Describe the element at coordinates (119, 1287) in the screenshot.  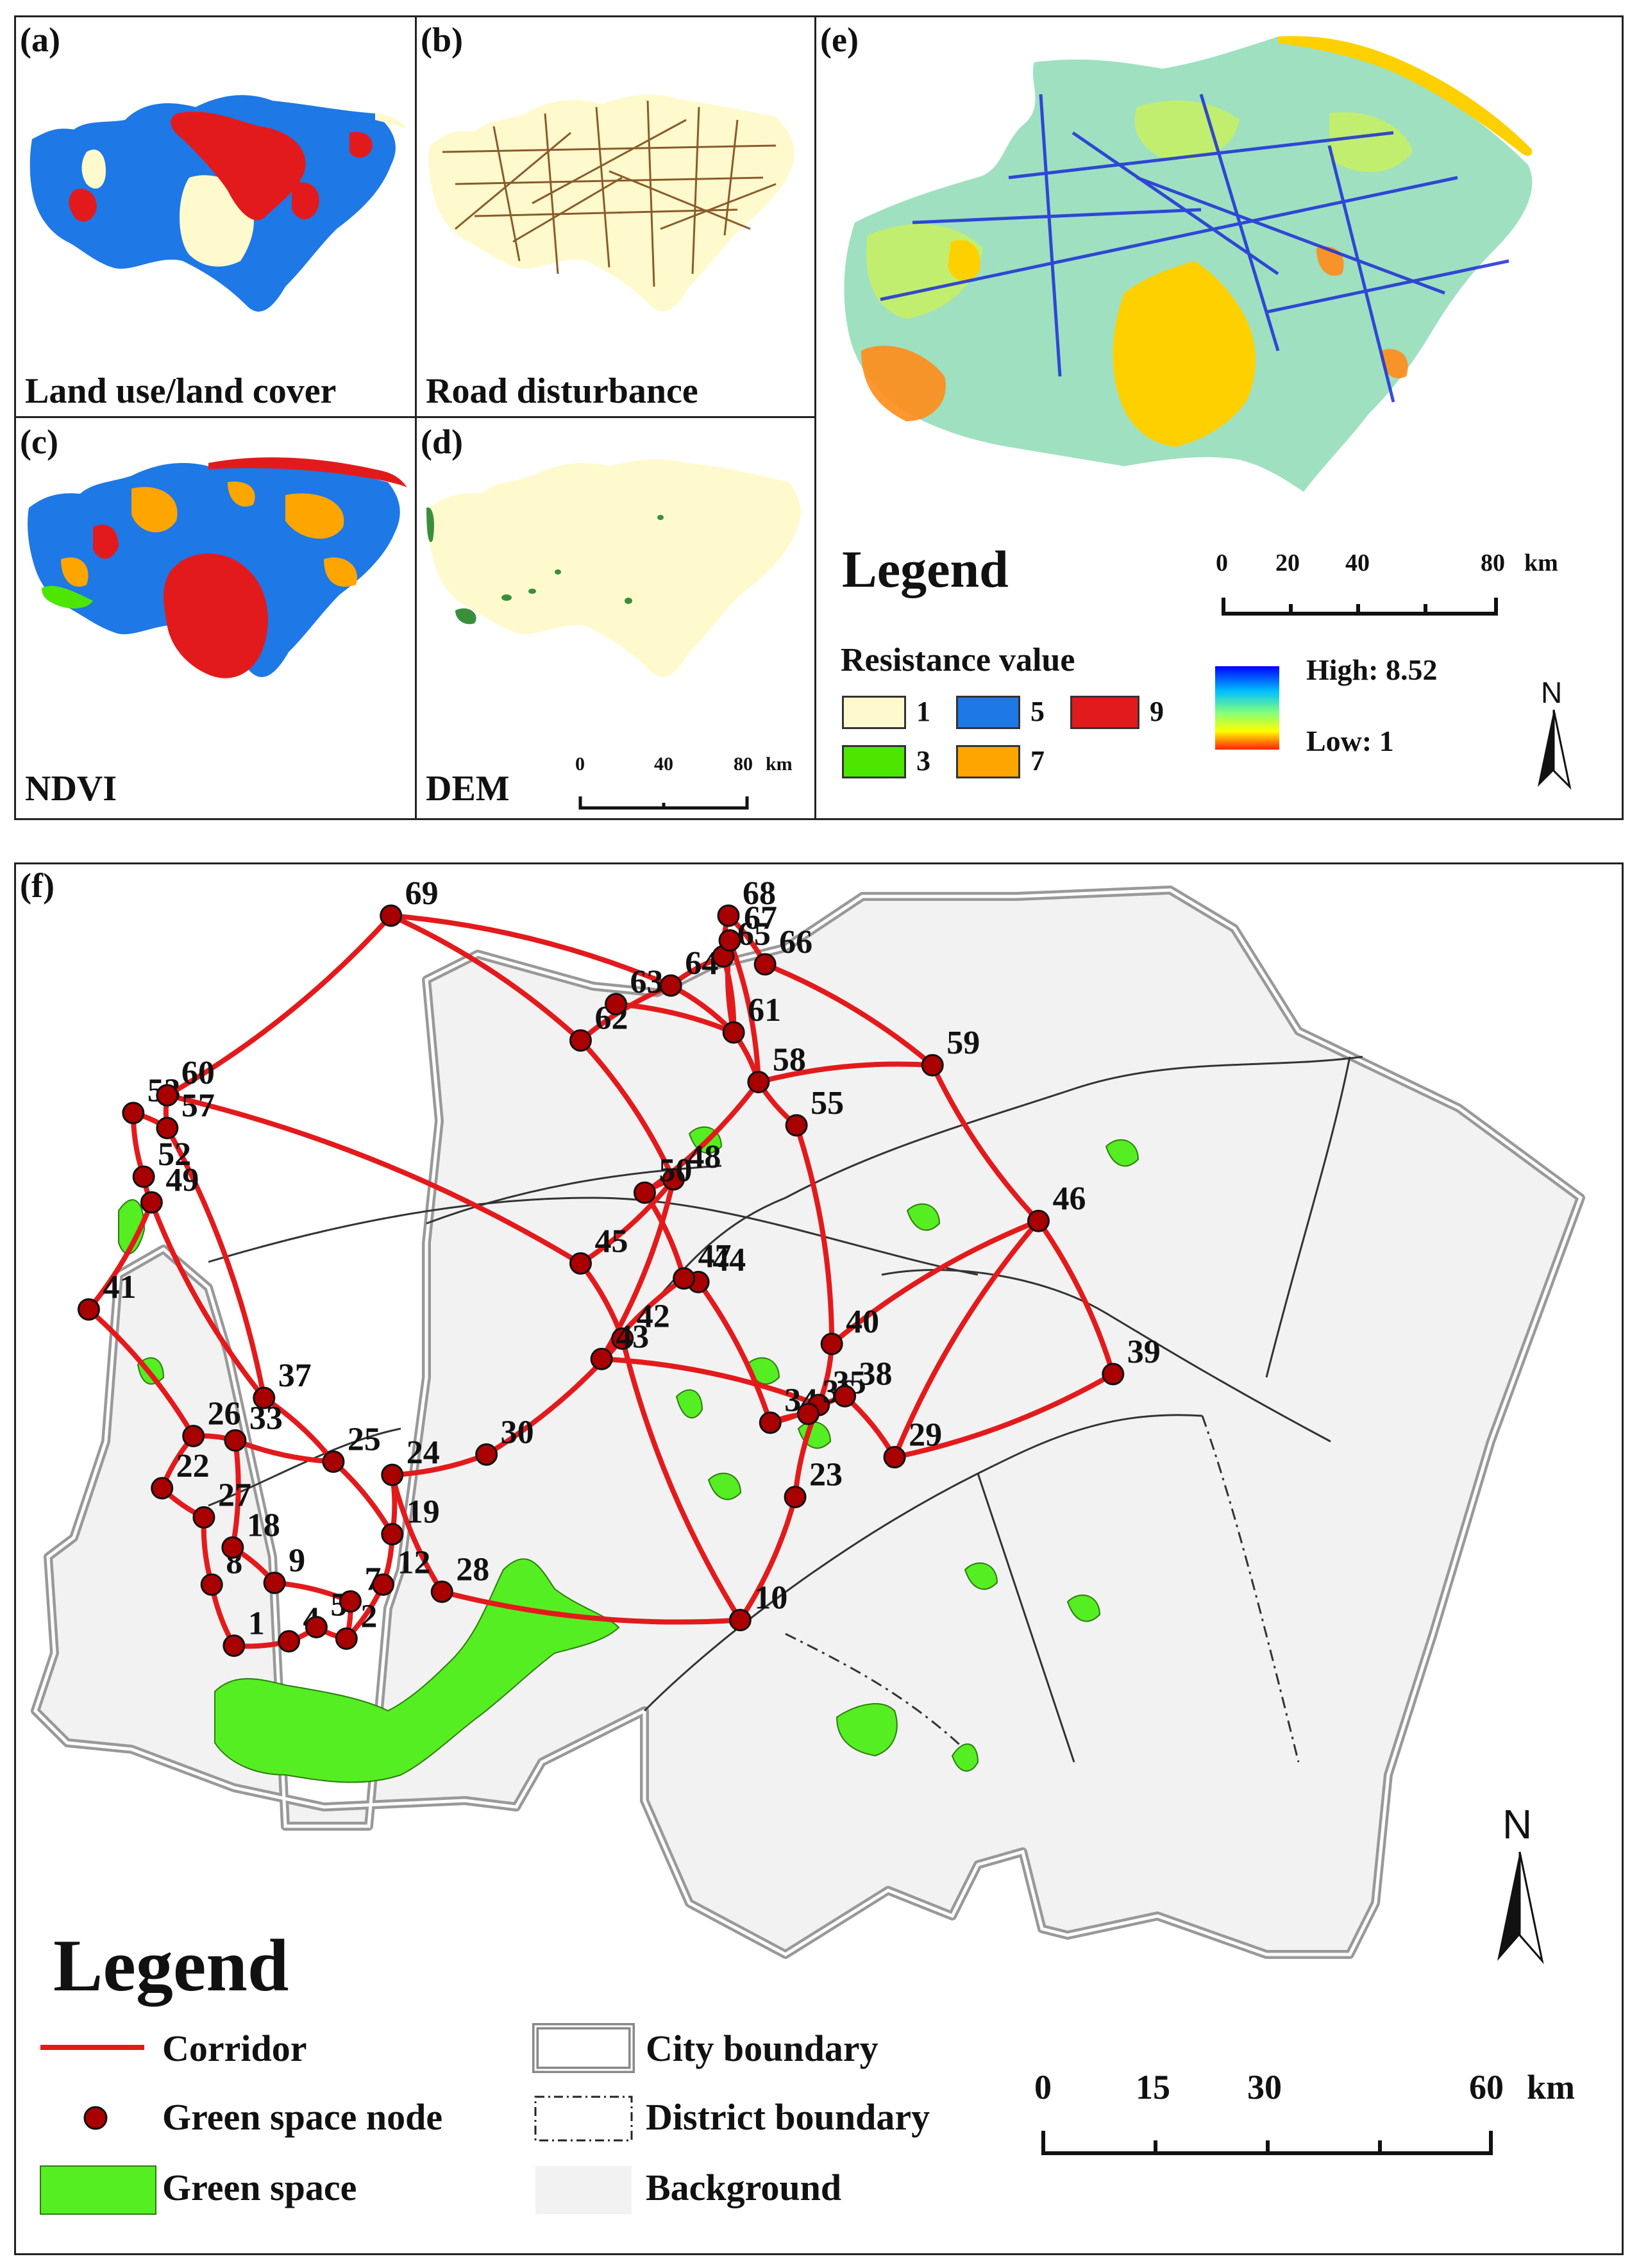
I see `node-label-41: 41` at that location.